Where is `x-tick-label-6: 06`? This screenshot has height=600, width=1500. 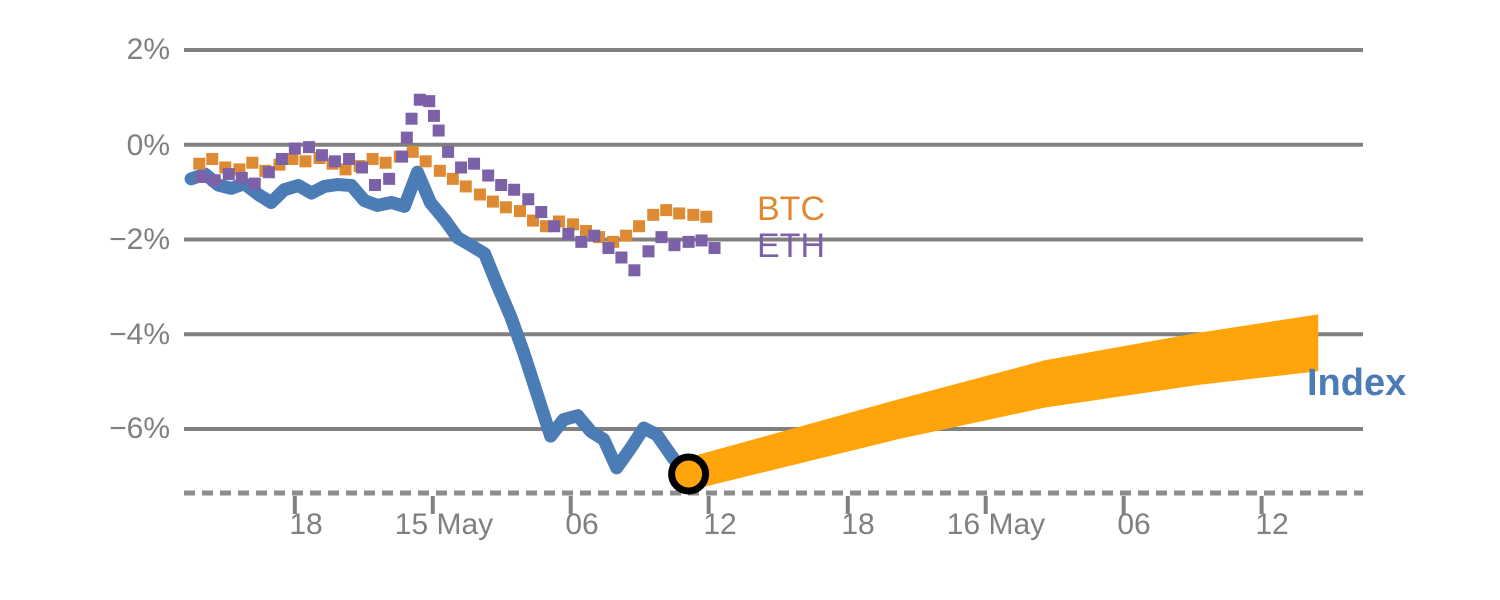 x-tick-label-6: 06 is located at coordinates (1134, 524).